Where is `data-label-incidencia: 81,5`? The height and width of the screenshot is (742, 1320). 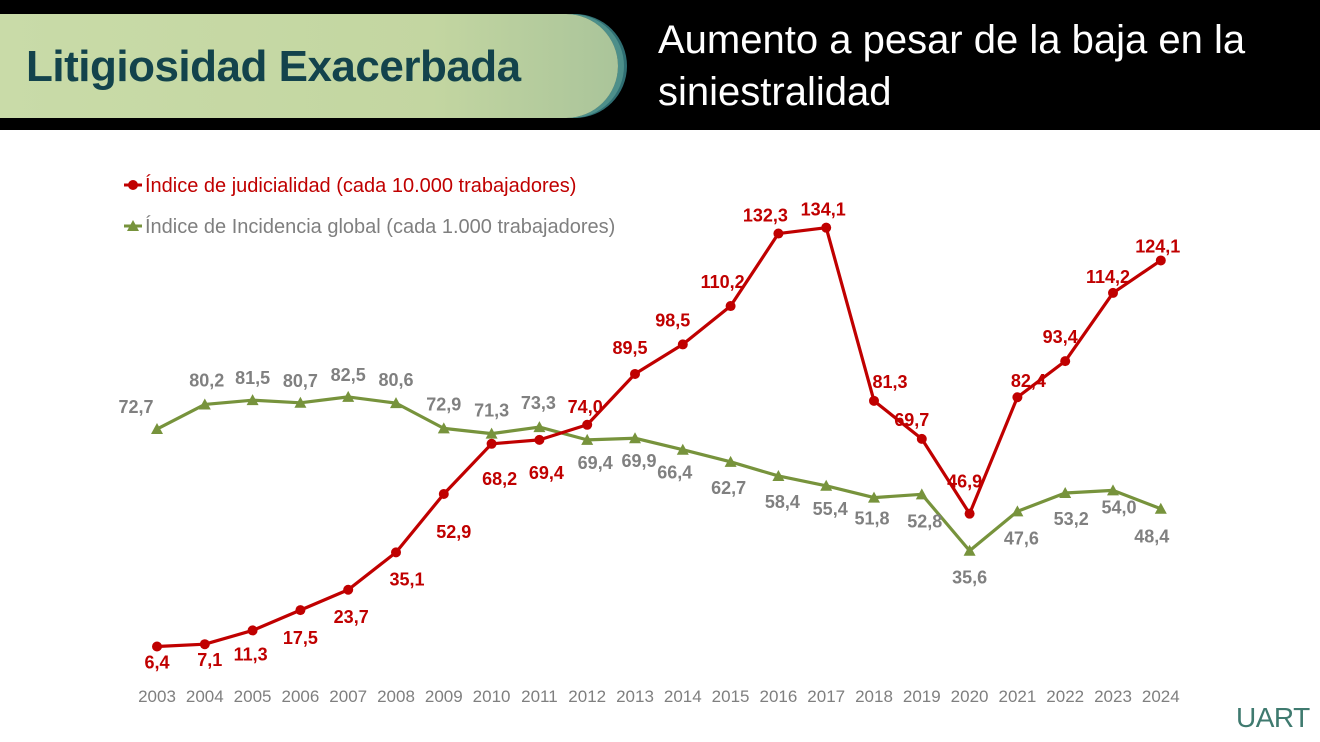 data-label-incidencia: 81,5 is located at coordinates (252, 378).